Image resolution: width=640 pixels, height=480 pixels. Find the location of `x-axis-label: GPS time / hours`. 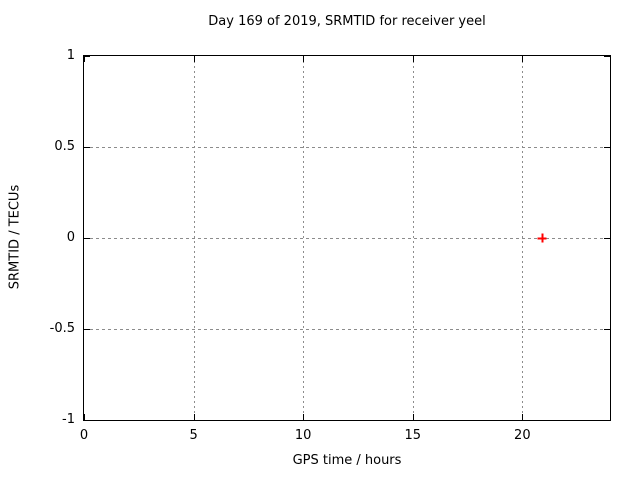

x-axis-label: GPS time / hours is located at coordinates (347, 460).